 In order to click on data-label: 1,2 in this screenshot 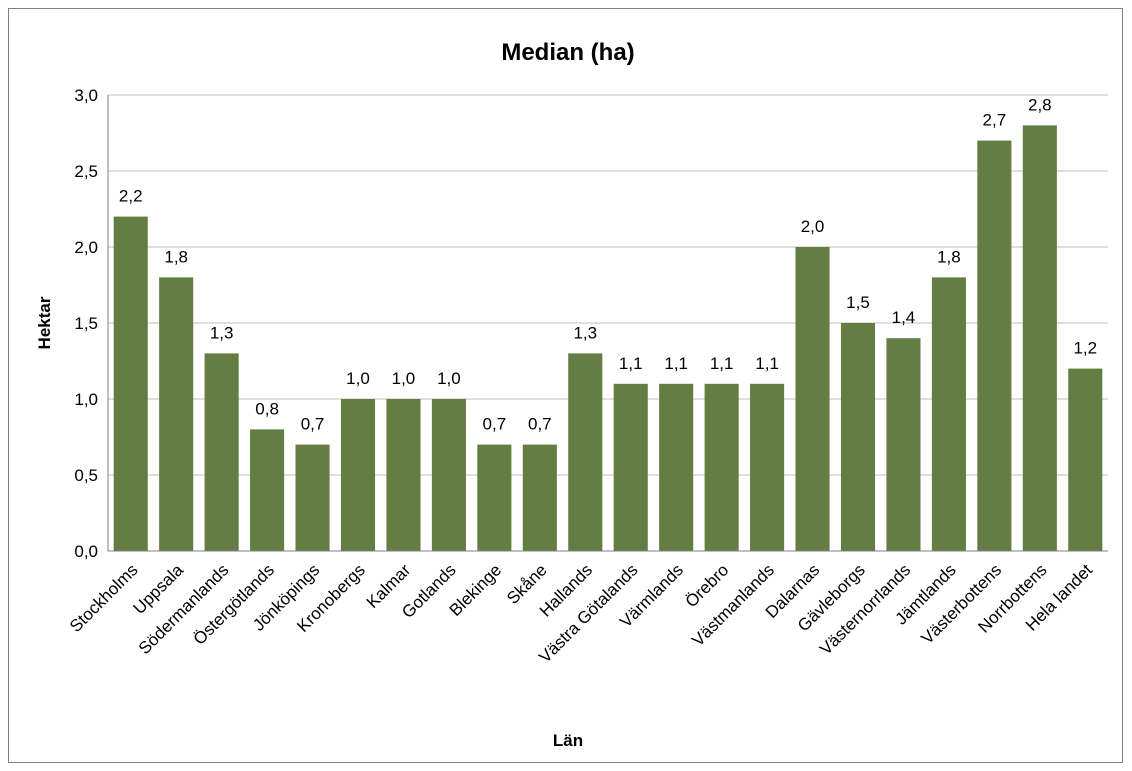, I will do `click(1085, 348)`.